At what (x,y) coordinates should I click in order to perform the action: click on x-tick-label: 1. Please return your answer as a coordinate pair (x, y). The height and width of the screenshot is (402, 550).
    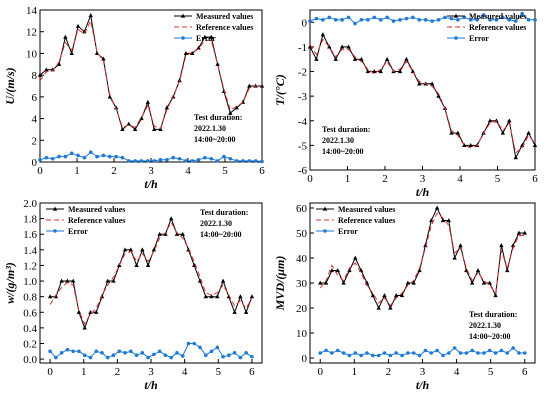
    Looking at the image, I should click on (355, 372).